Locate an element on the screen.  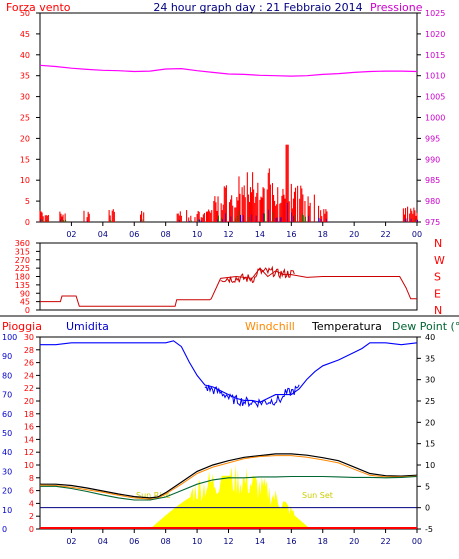
pressure-axis-tick-label: 1025 is located at coordinates (435, 13).